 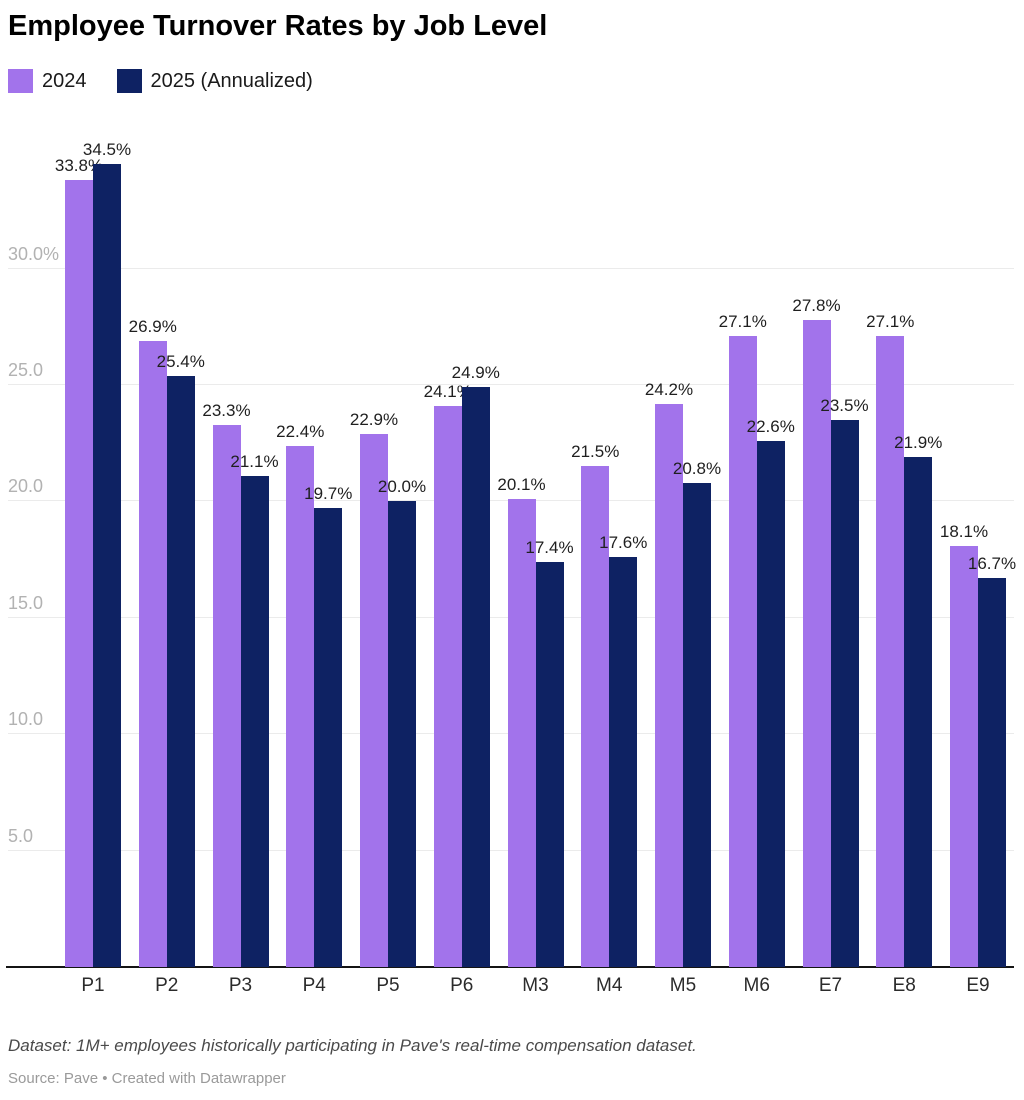 I want to click on x-tick-label-m4: M4, so click(x=609, y=985).